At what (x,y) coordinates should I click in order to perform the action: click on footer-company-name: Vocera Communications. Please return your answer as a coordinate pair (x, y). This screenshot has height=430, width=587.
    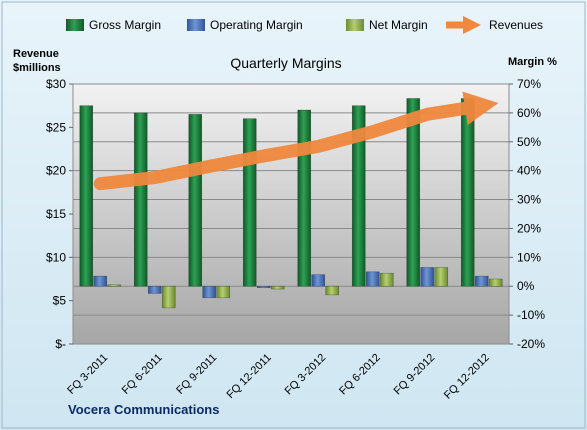
    Looking at the image, I should click on (143, 409).